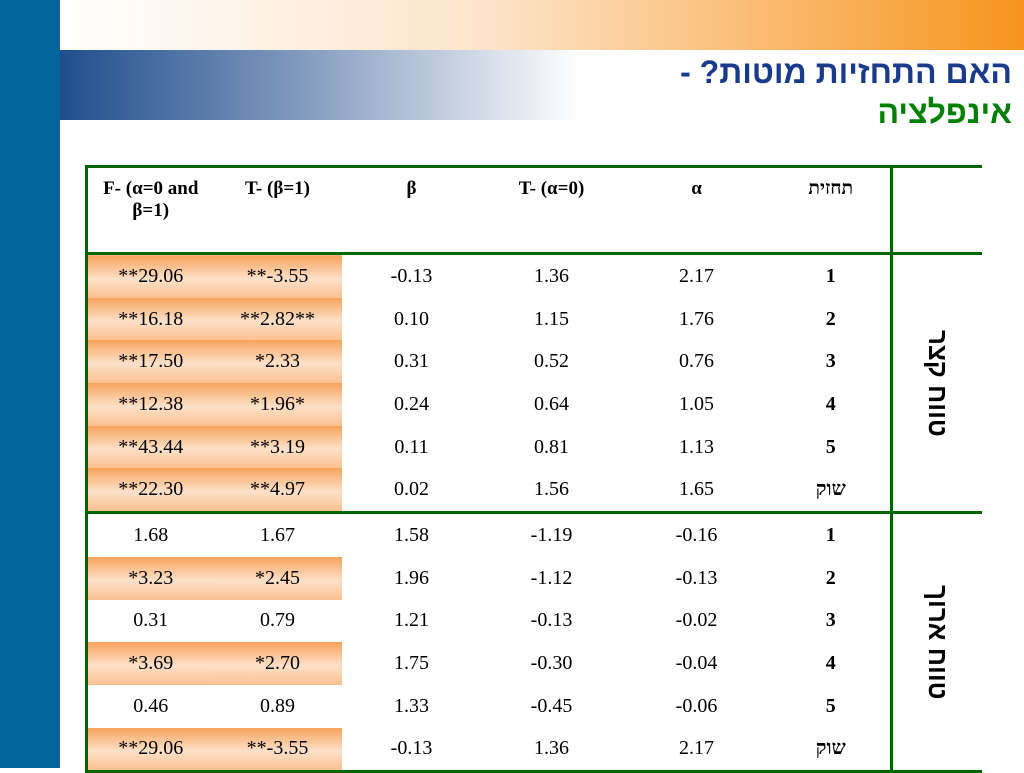  What do you see at coordinates (551, 489) in the screenshot?
I see `table-cell: 1.56` at bounding box center [551, 489].